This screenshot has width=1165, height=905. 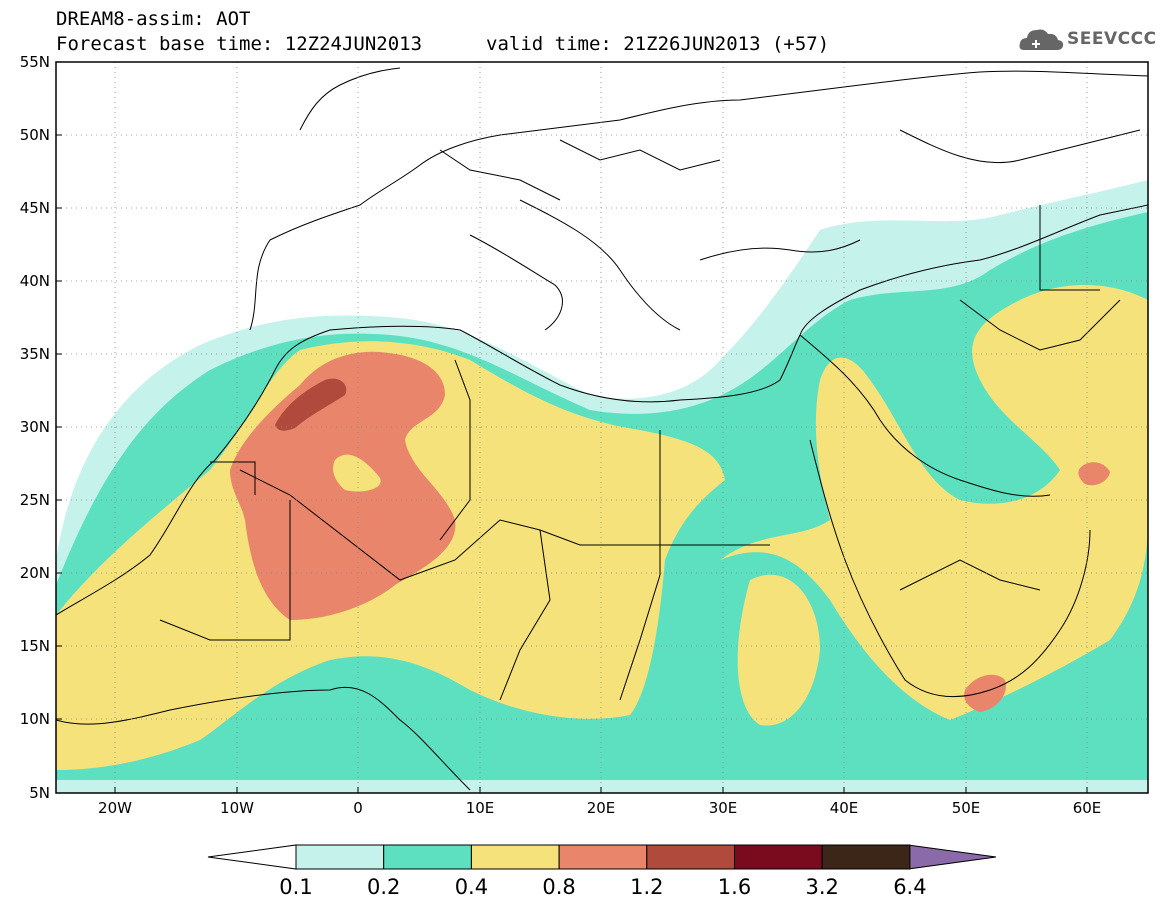 I want to click on lon-label: 10W, so click(x=237, y=808).